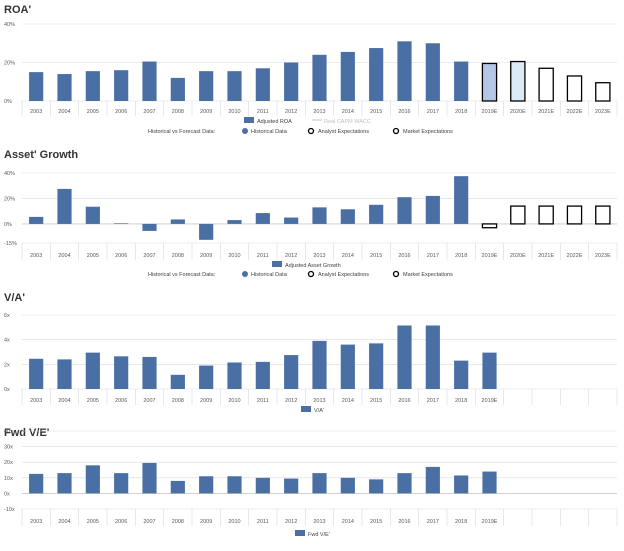  Describe the element at coordinates (489, 370) in the screenshot. I see `bar-v-a--2019E` at that location.